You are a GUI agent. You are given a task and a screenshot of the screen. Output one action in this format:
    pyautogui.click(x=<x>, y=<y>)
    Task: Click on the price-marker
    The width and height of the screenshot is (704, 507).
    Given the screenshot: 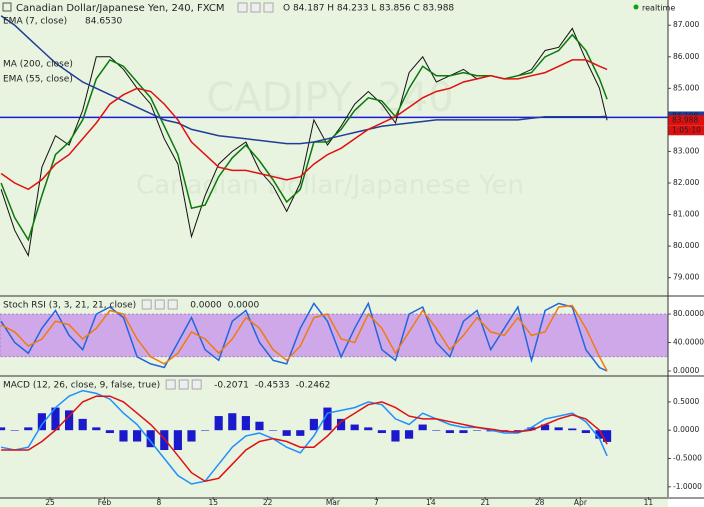 What is the action you would take?
    pyautogui.click(x=686, y=120)
    